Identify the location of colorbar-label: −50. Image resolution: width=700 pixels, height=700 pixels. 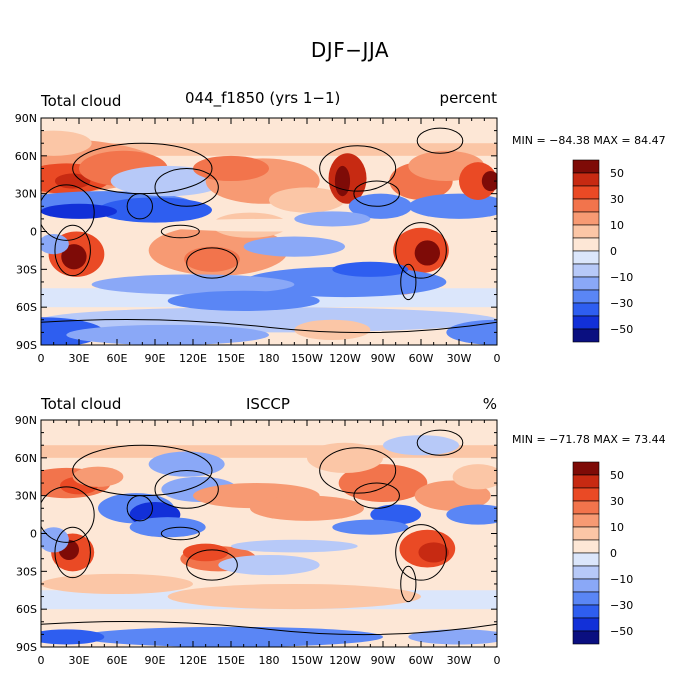
(621, 329).